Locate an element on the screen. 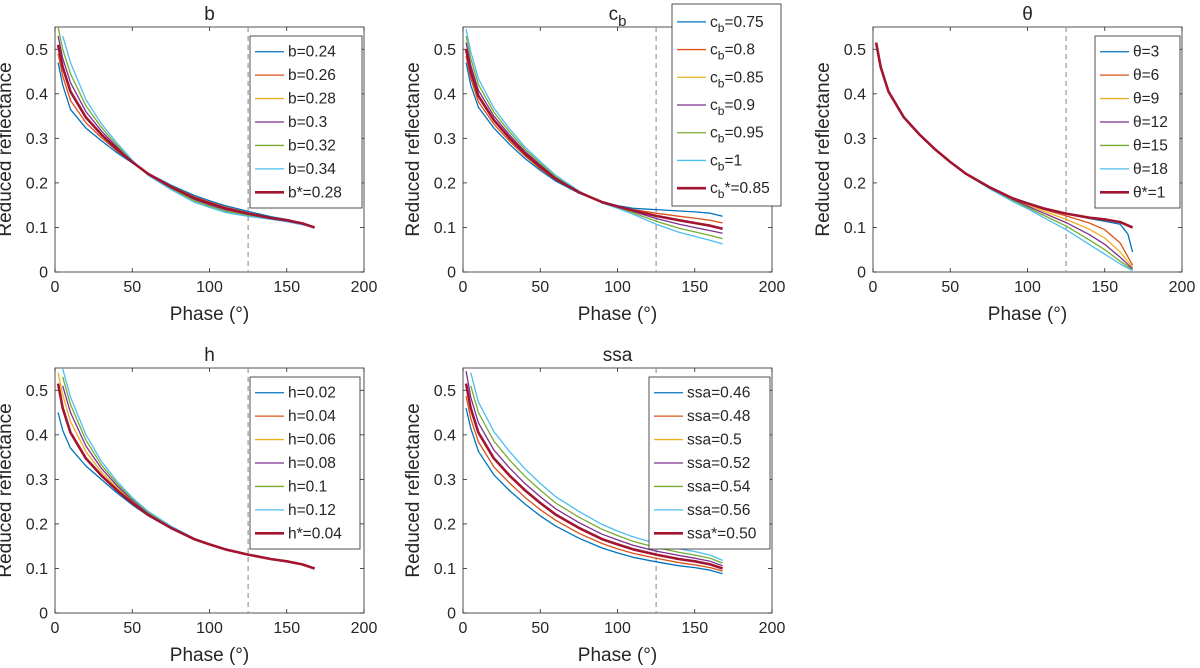  y-tick-label: 0.5 is located at coordinates (37, 50).